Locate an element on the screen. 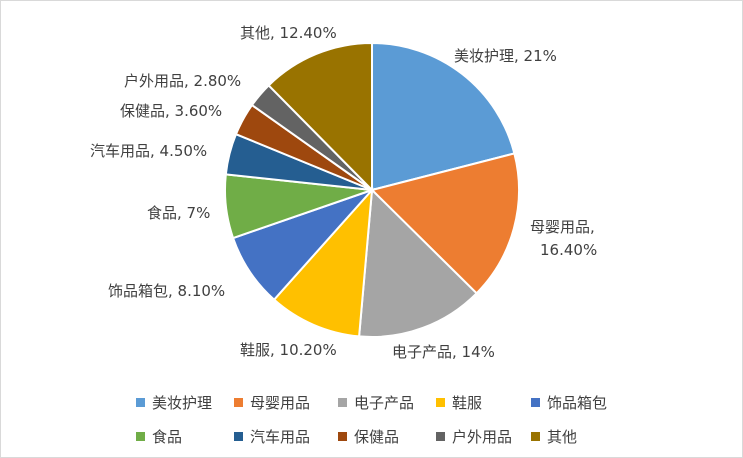 The width and height of the screenshot is (743, 458). legend-label-4: 鞋服 is located at coordinates (467, 402).